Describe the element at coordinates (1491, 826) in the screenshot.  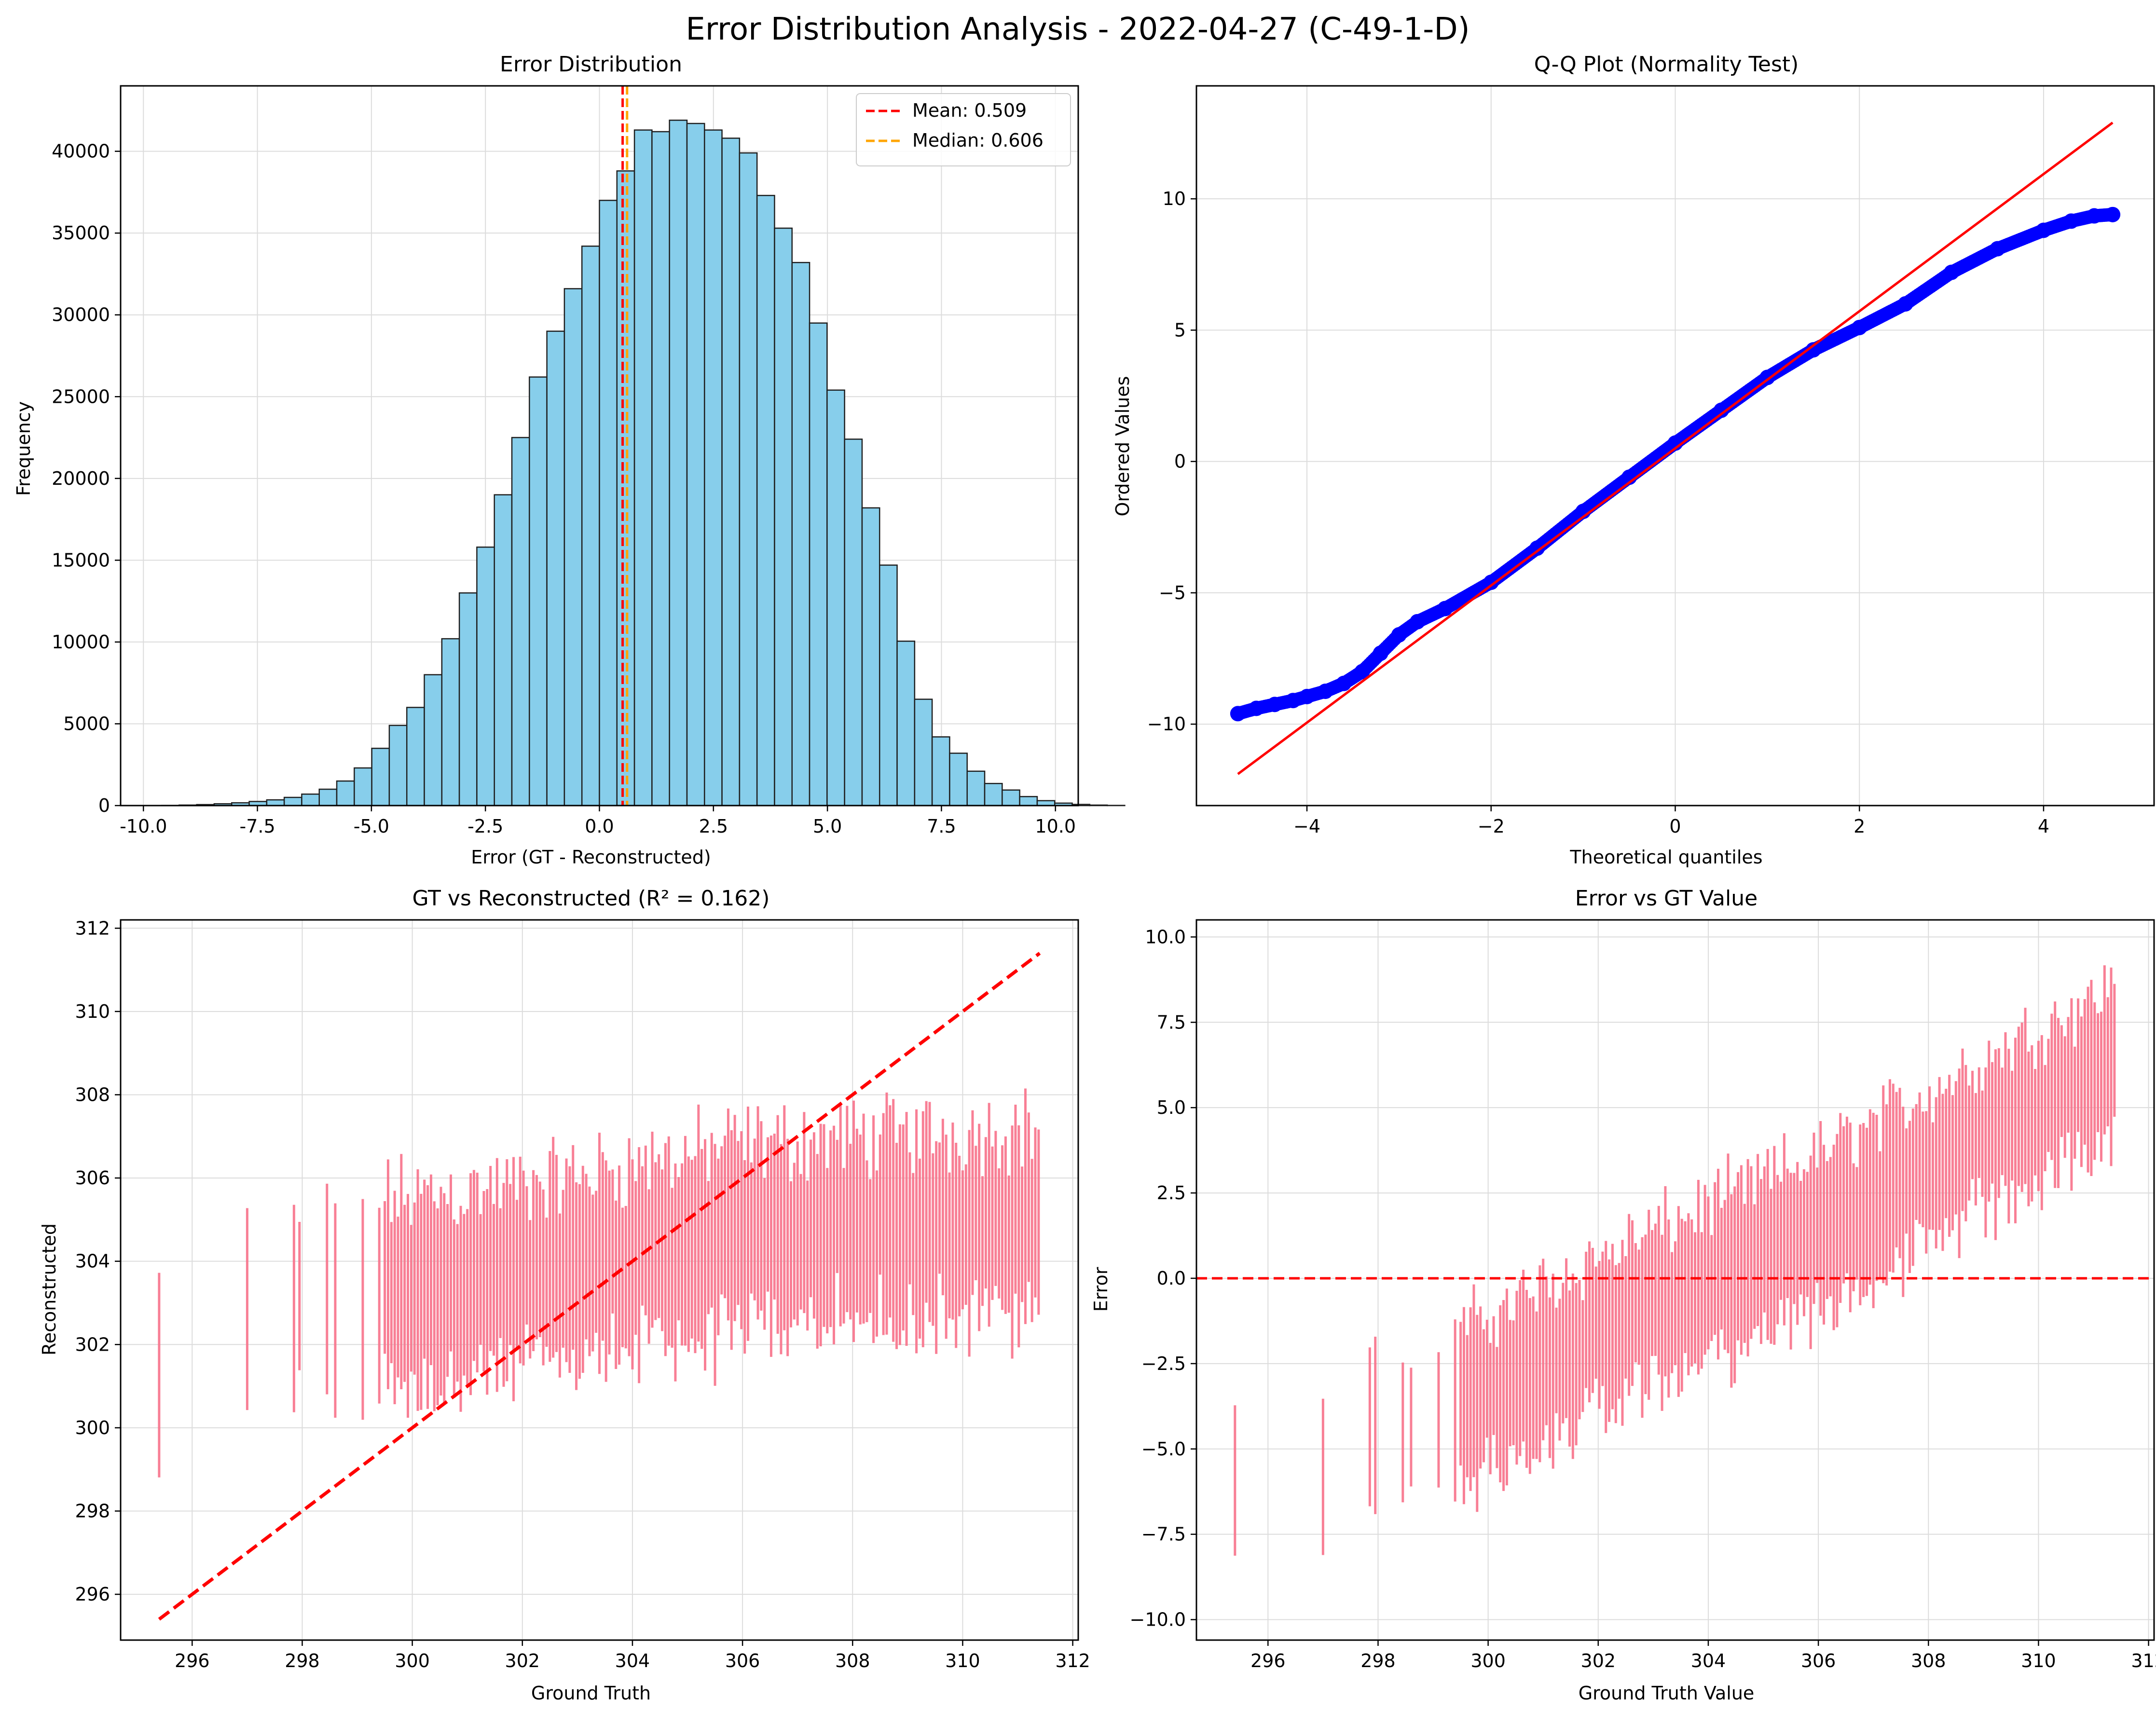
I see `qq-x-tick-label: −2` at that location.